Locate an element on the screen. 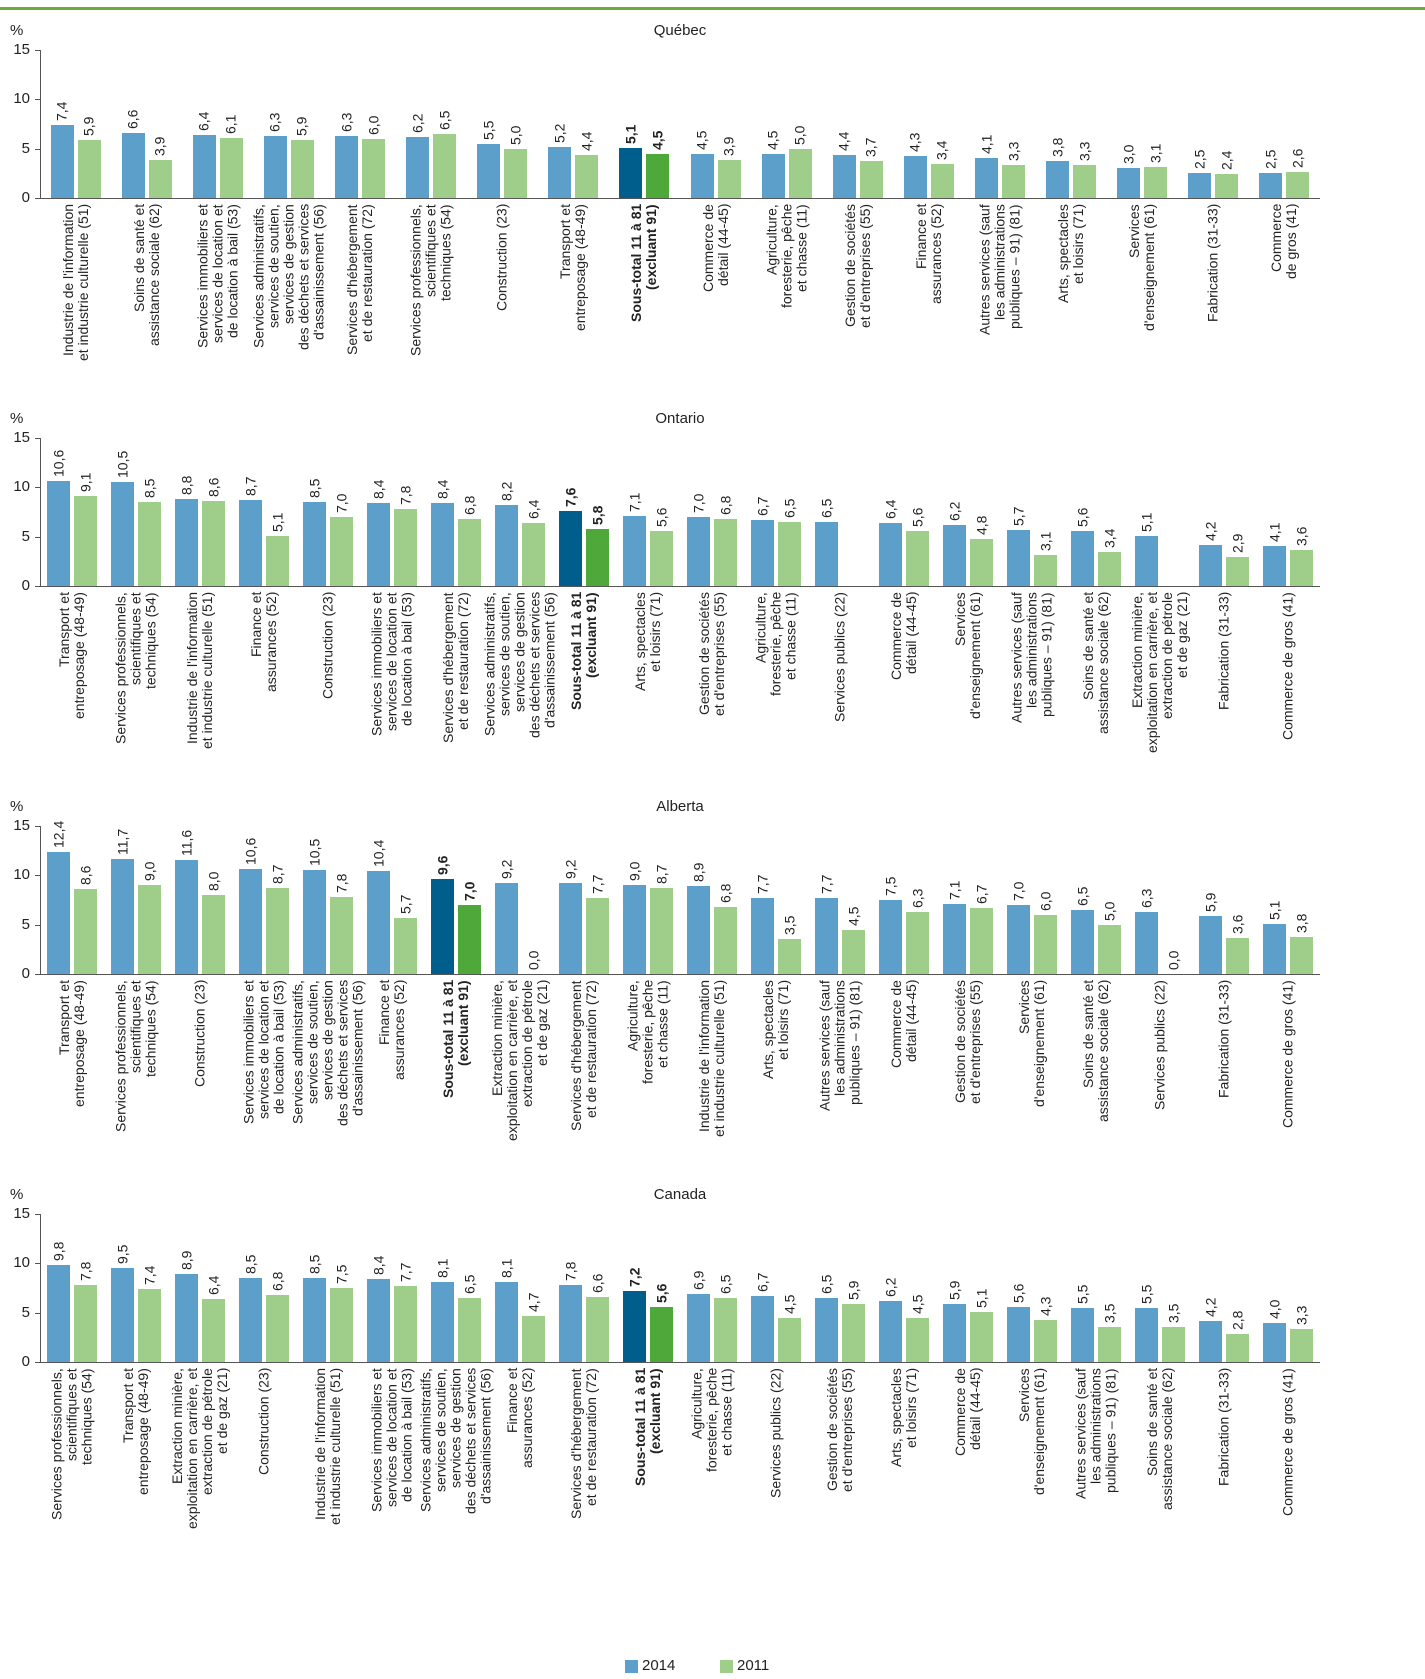 Image resolution: width=1425 pixels, height=1679 pixels. value-label: 6,8 is located at coordinates (469, 505).